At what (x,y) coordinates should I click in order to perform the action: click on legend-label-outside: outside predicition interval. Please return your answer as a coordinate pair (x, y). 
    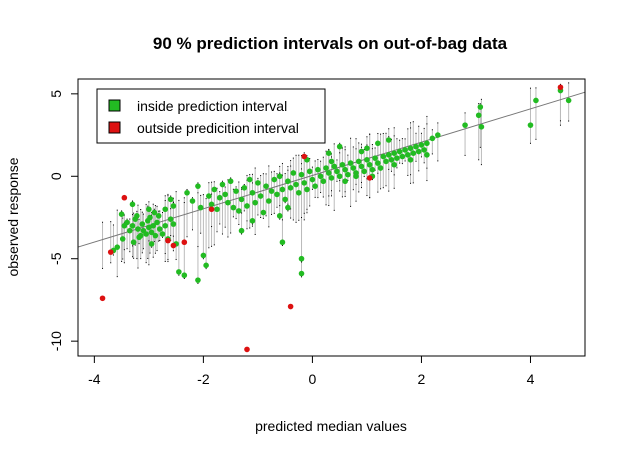
    Looking at the image, I should click on (218, 128).